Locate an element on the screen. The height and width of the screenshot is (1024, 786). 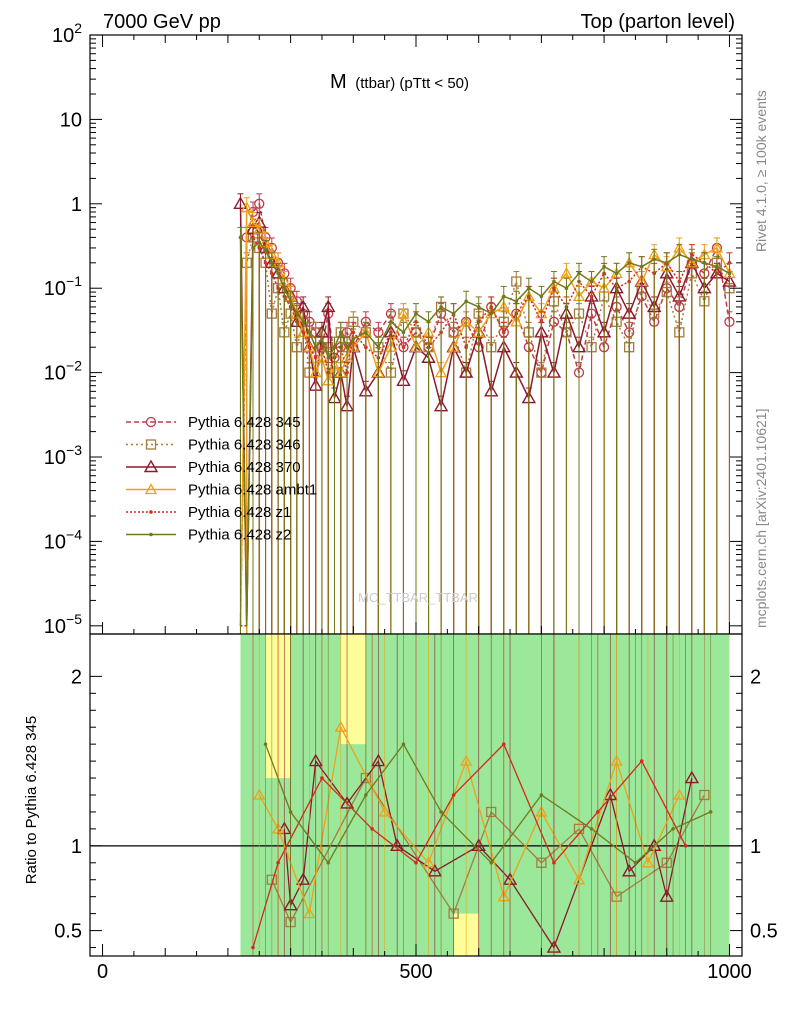
legend-label: Pythia 6.428 346 is located at coordinates (244, 445).